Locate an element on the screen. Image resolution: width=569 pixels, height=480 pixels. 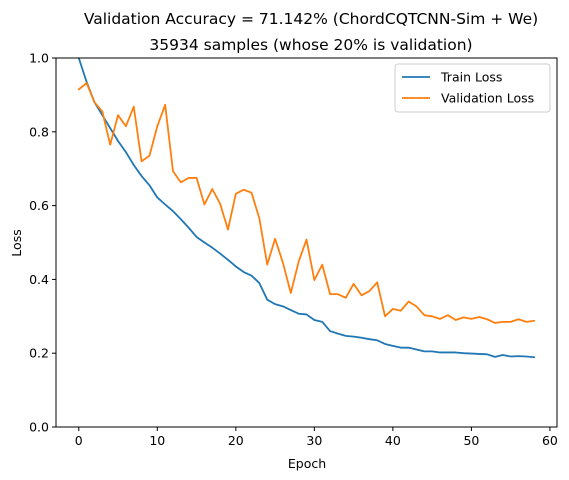
legend-label-train-loss: Train Loss is located at coordinates (471, 77).